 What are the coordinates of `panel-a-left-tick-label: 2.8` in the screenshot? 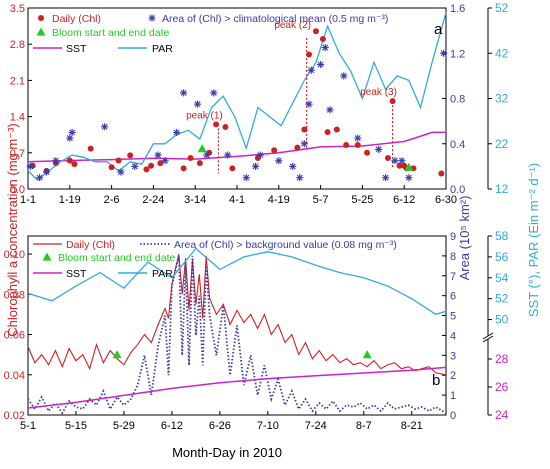 It's located at (17, 45).